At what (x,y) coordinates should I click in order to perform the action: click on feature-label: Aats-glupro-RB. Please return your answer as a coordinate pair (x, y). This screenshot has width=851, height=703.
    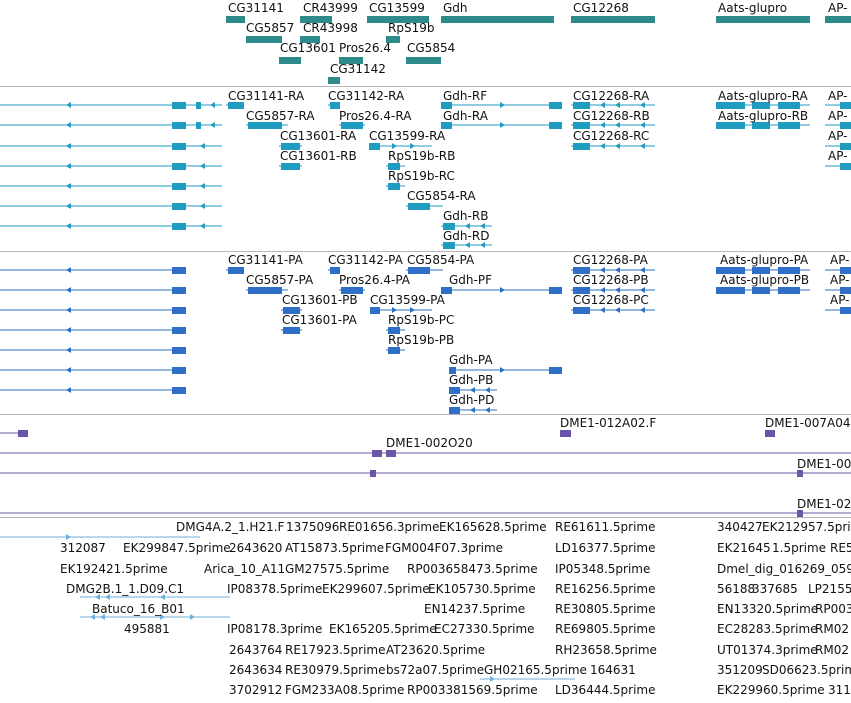
    Looking at the image, I should click on (763, 116).